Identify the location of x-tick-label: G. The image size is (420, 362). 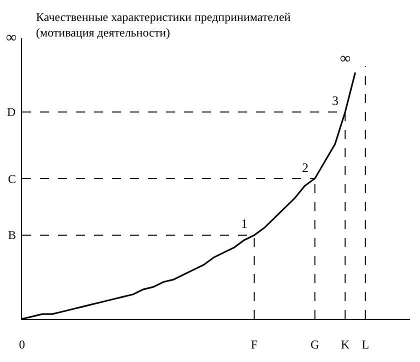
(315, 345).